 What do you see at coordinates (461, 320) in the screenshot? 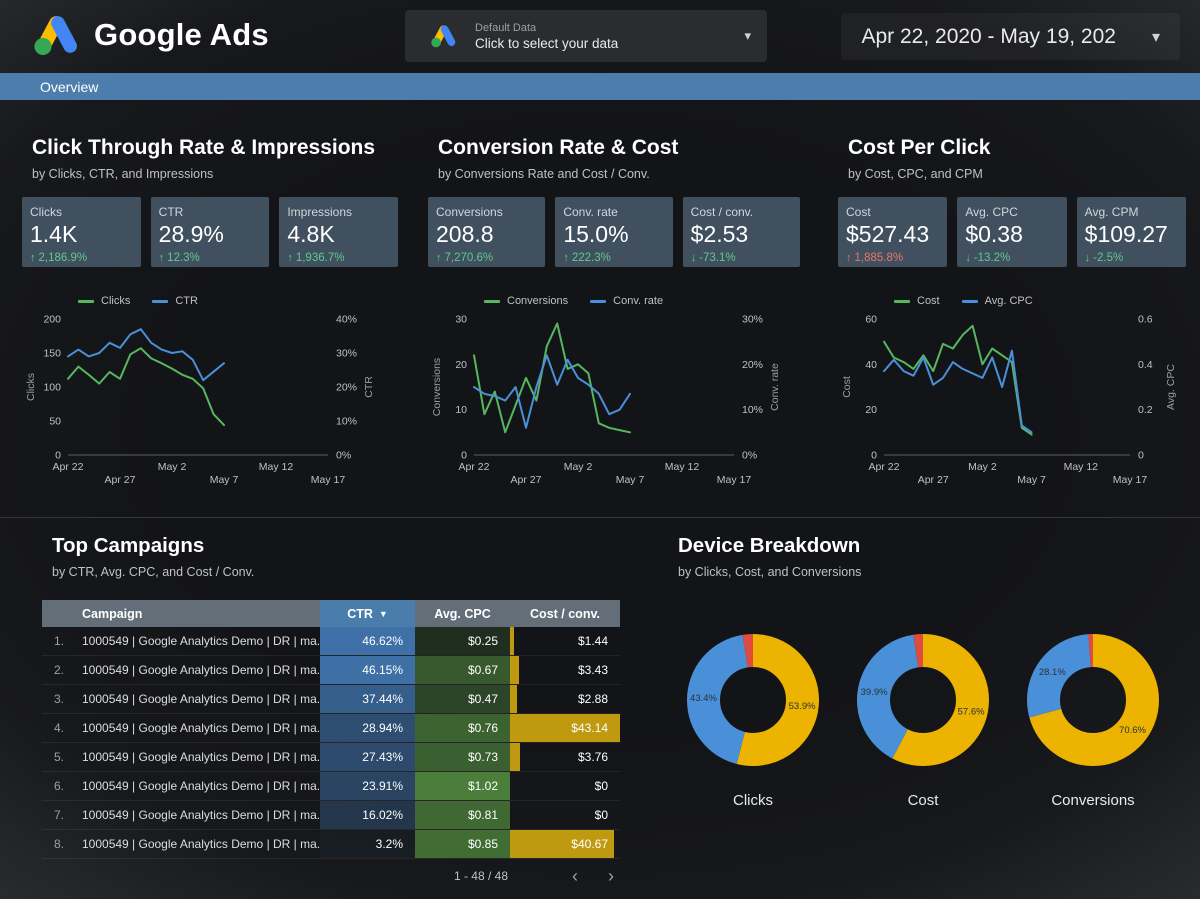
I see `svg-text: 30` at bounding box center [461, 320].